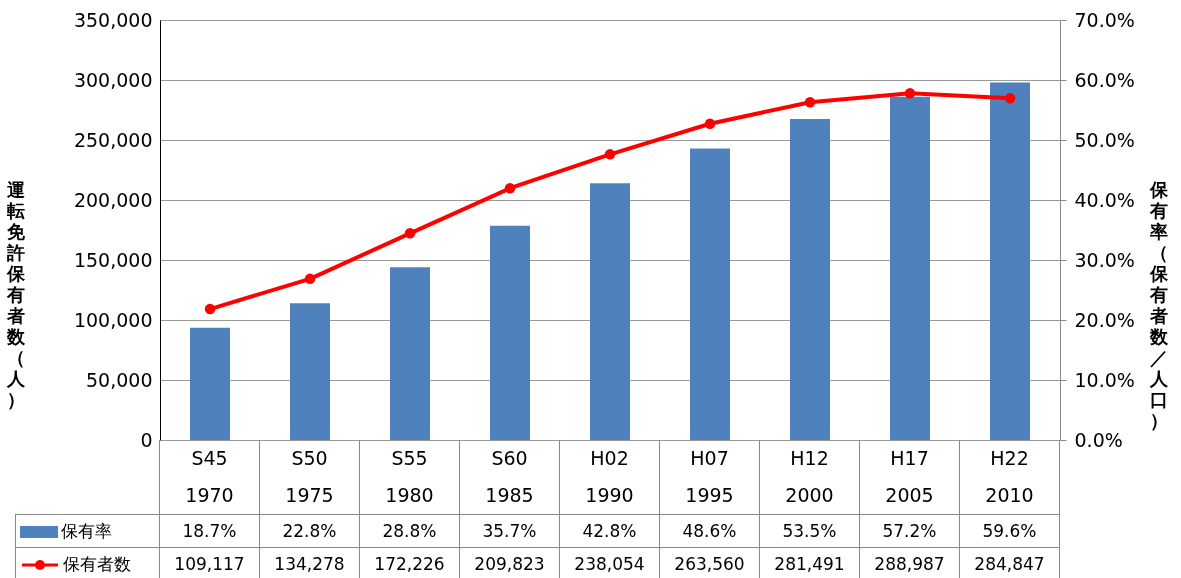 The height and width of the screenshot is (578, 1181). I want to click on data-label: 18.7%, so click(209, 531).